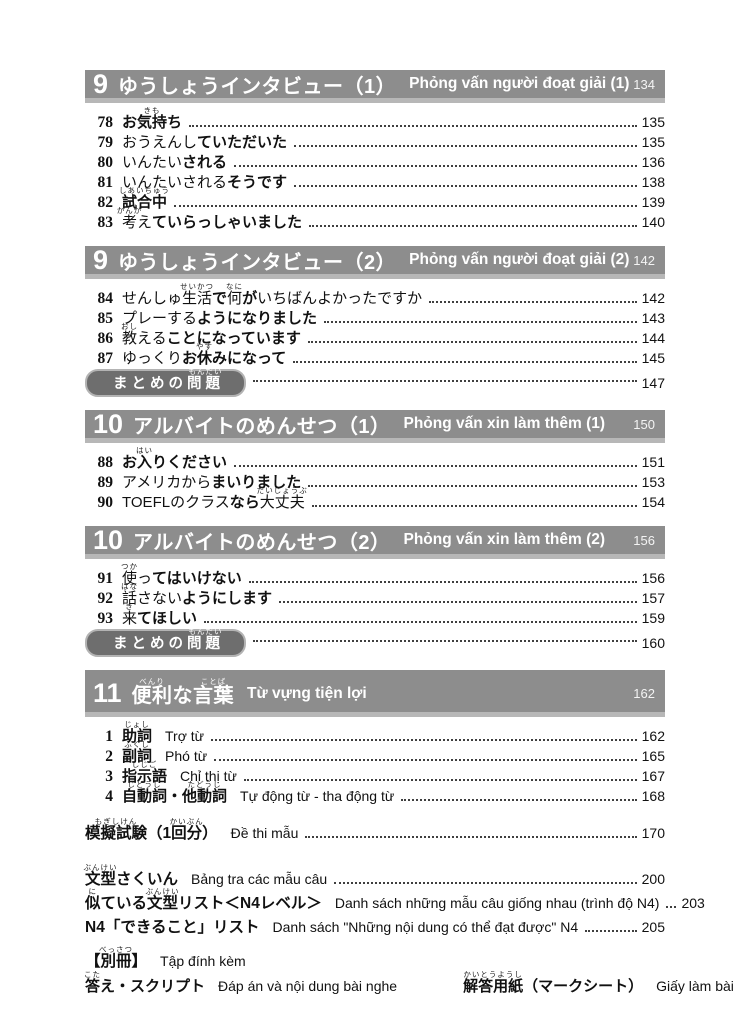  Describe the element at coordinates (100, 875) in the screenshot. I see `ruby-text: ぶんけい 文型` at that location.